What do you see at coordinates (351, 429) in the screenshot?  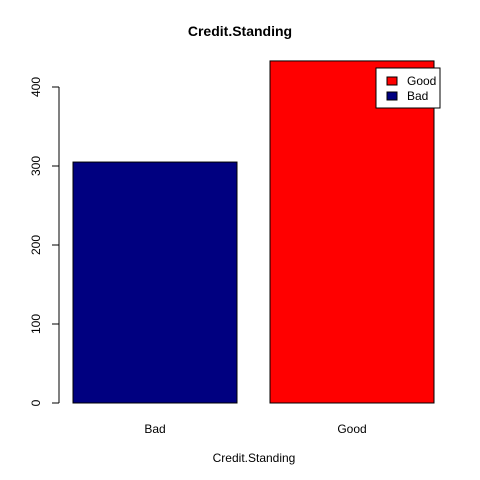 I see `x-tick-label: Good` at bounding box center [351, 429].